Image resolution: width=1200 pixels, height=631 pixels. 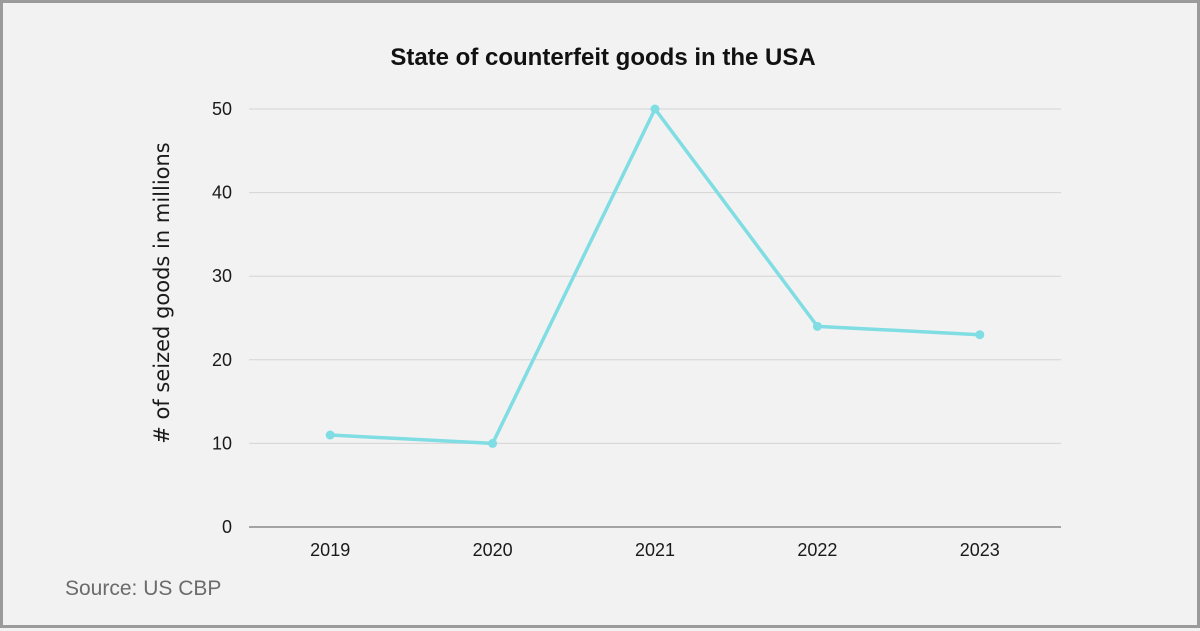 What do you see at coordinates (493, 550) in the screenshot?
I see `x-tick-label: 2020` at bounding box center [493, 550].